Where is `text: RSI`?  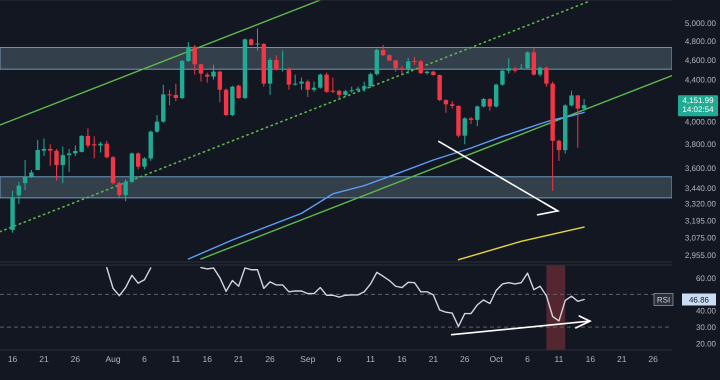
text: RSI is located at coordinates (663, 299).